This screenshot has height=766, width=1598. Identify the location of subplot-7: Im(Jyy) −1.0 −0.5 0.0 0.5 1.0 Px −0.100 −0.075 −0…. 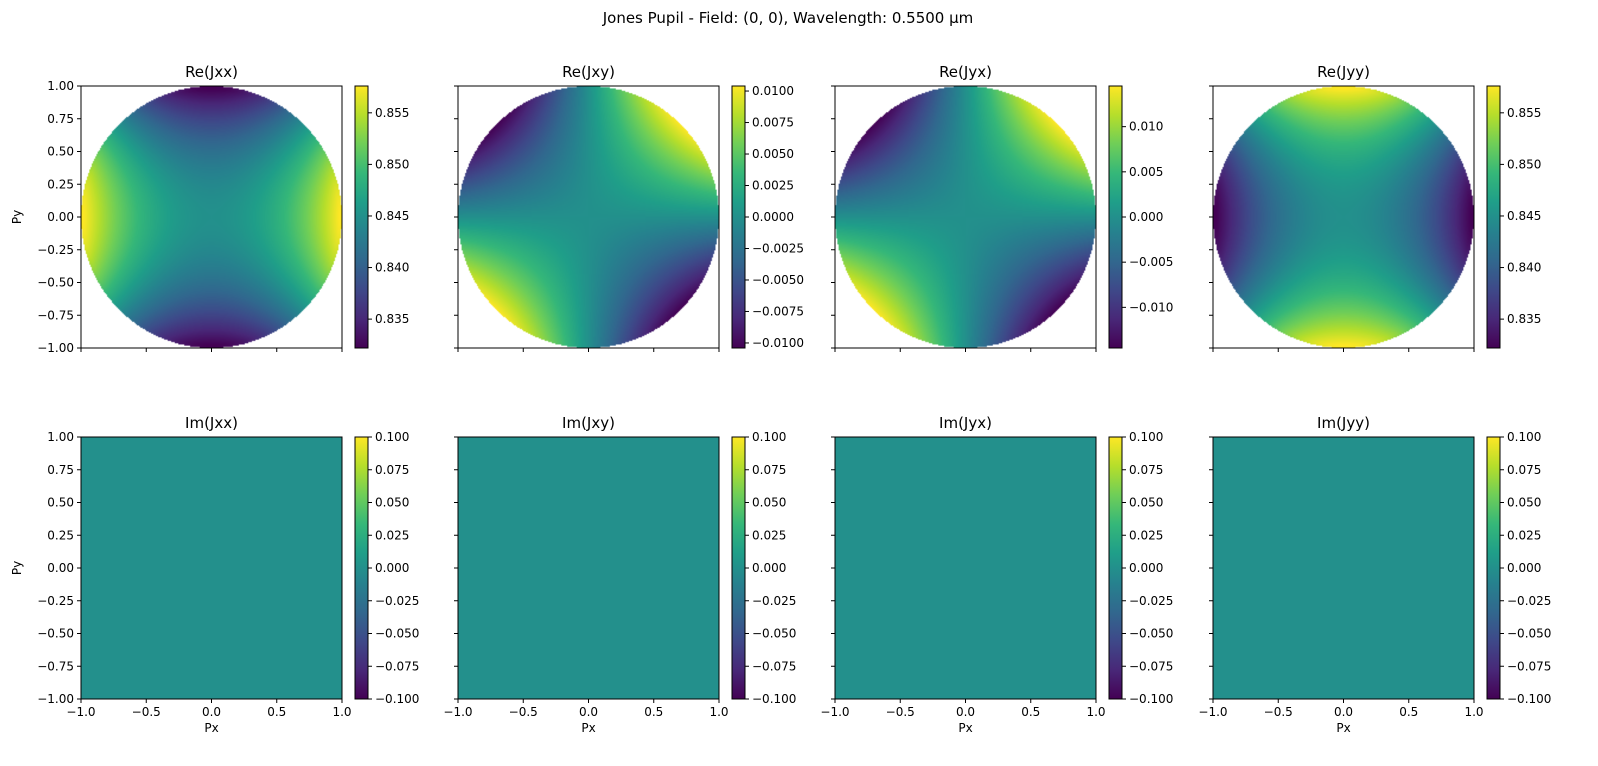
(1374, 574).